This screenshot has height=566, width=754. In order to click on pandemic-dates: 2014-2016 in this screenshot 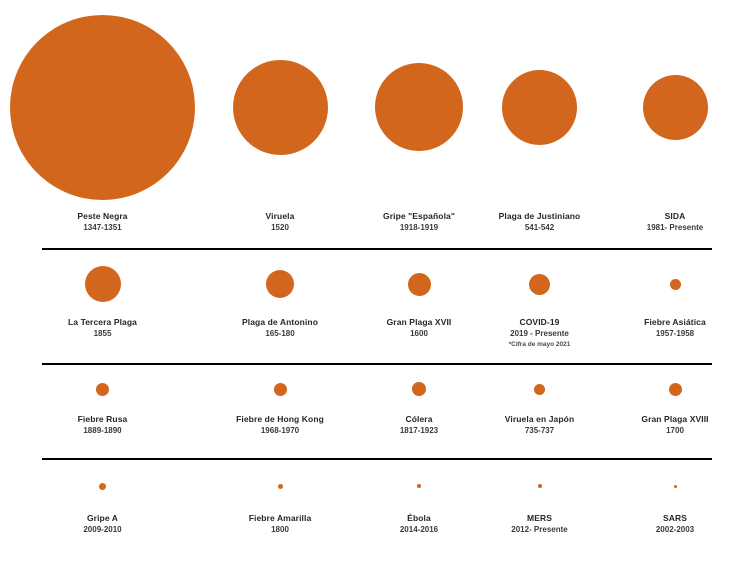, I will do `click(419, 530)`.